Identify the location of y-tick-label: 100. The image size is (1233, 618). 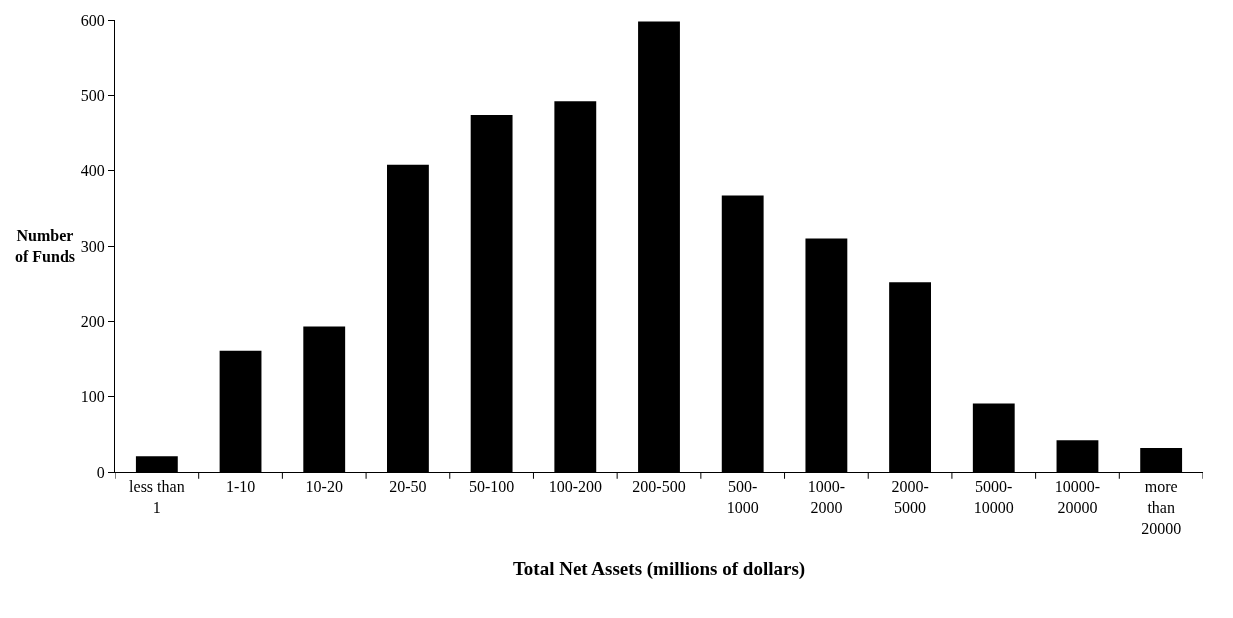
(92, 397).